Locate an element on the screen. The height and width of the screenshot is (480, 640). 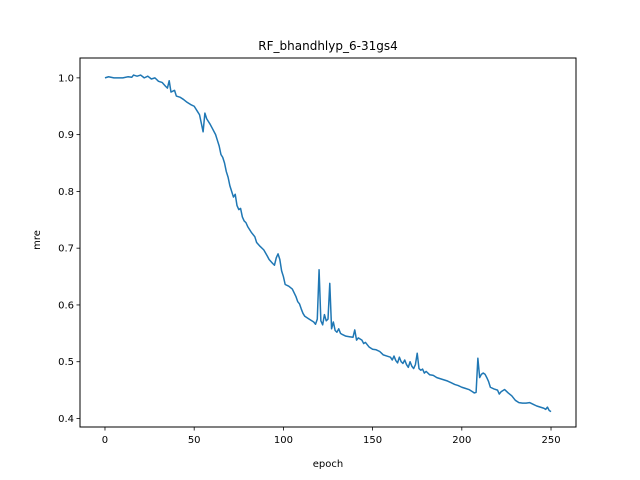
x-tick-label: 100 is located at coordinates (283, 440).